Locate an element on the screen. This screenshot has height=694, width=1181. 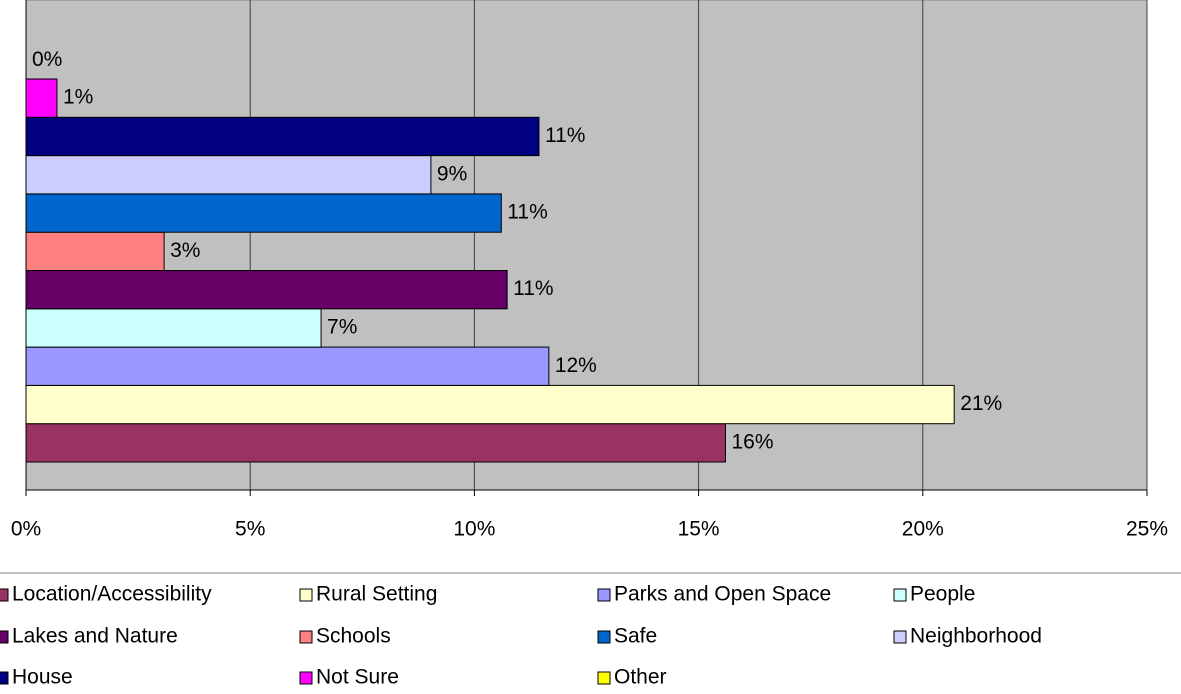
legend-label: Safe is located at coordinates (635, 636).